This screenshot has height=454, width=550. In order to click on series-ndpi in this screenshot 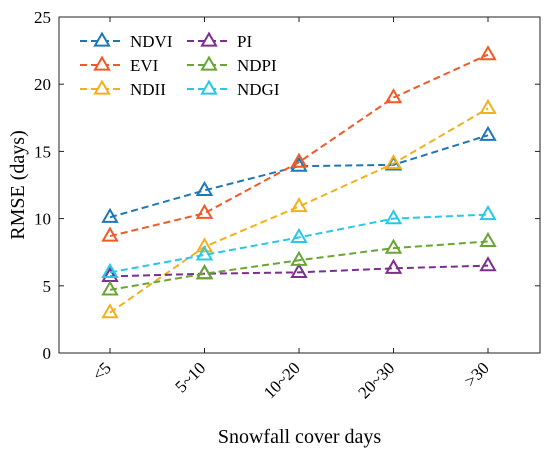, I will do `click(299, 263)`.